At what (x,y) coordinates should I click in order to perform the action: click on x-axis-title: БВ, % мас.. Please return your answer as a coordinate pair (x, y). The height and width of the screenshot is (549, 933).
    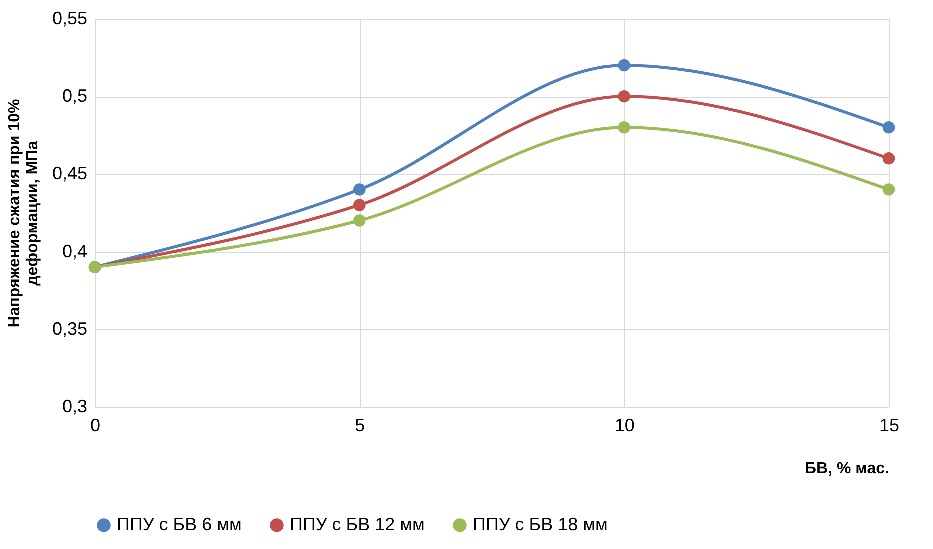
    Looking at the image, I should click on (847, 469).